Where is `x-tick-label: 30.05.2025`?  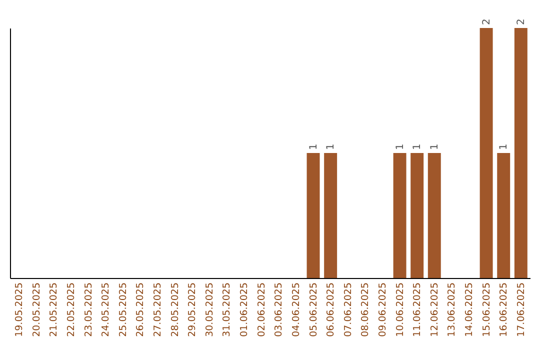 x-tick-label: 30.05.2025 is located at coordinates (210, 309).